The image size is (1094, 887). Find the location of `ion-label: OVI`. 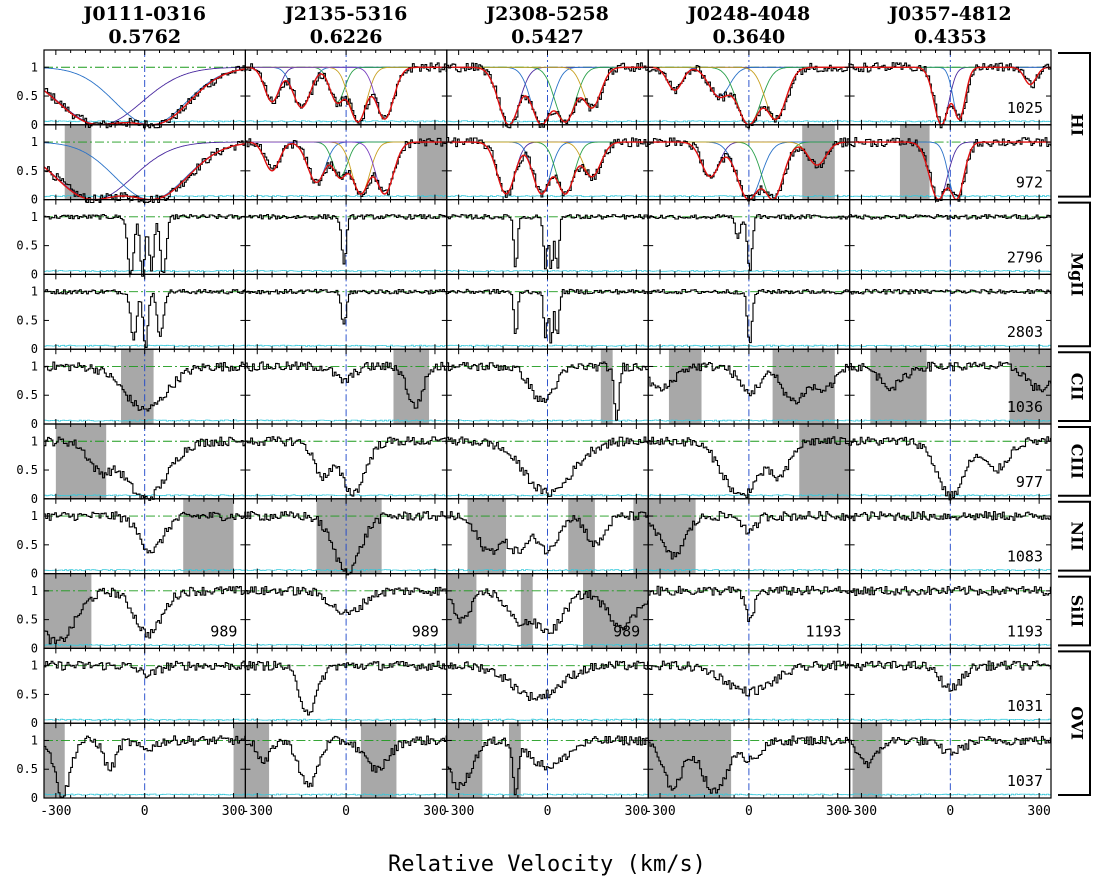

ion-label: OVI is located at coordinates (1077, 723).